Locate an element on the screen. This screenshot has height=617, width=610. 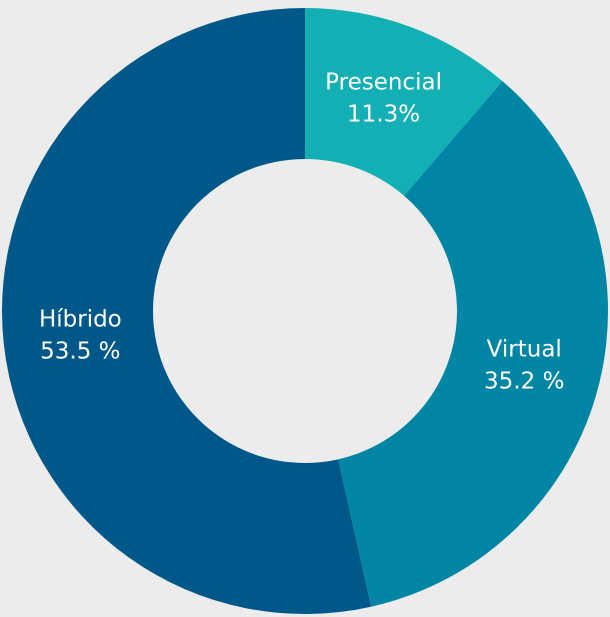
donut-slice is located at coordinates (404, 102).